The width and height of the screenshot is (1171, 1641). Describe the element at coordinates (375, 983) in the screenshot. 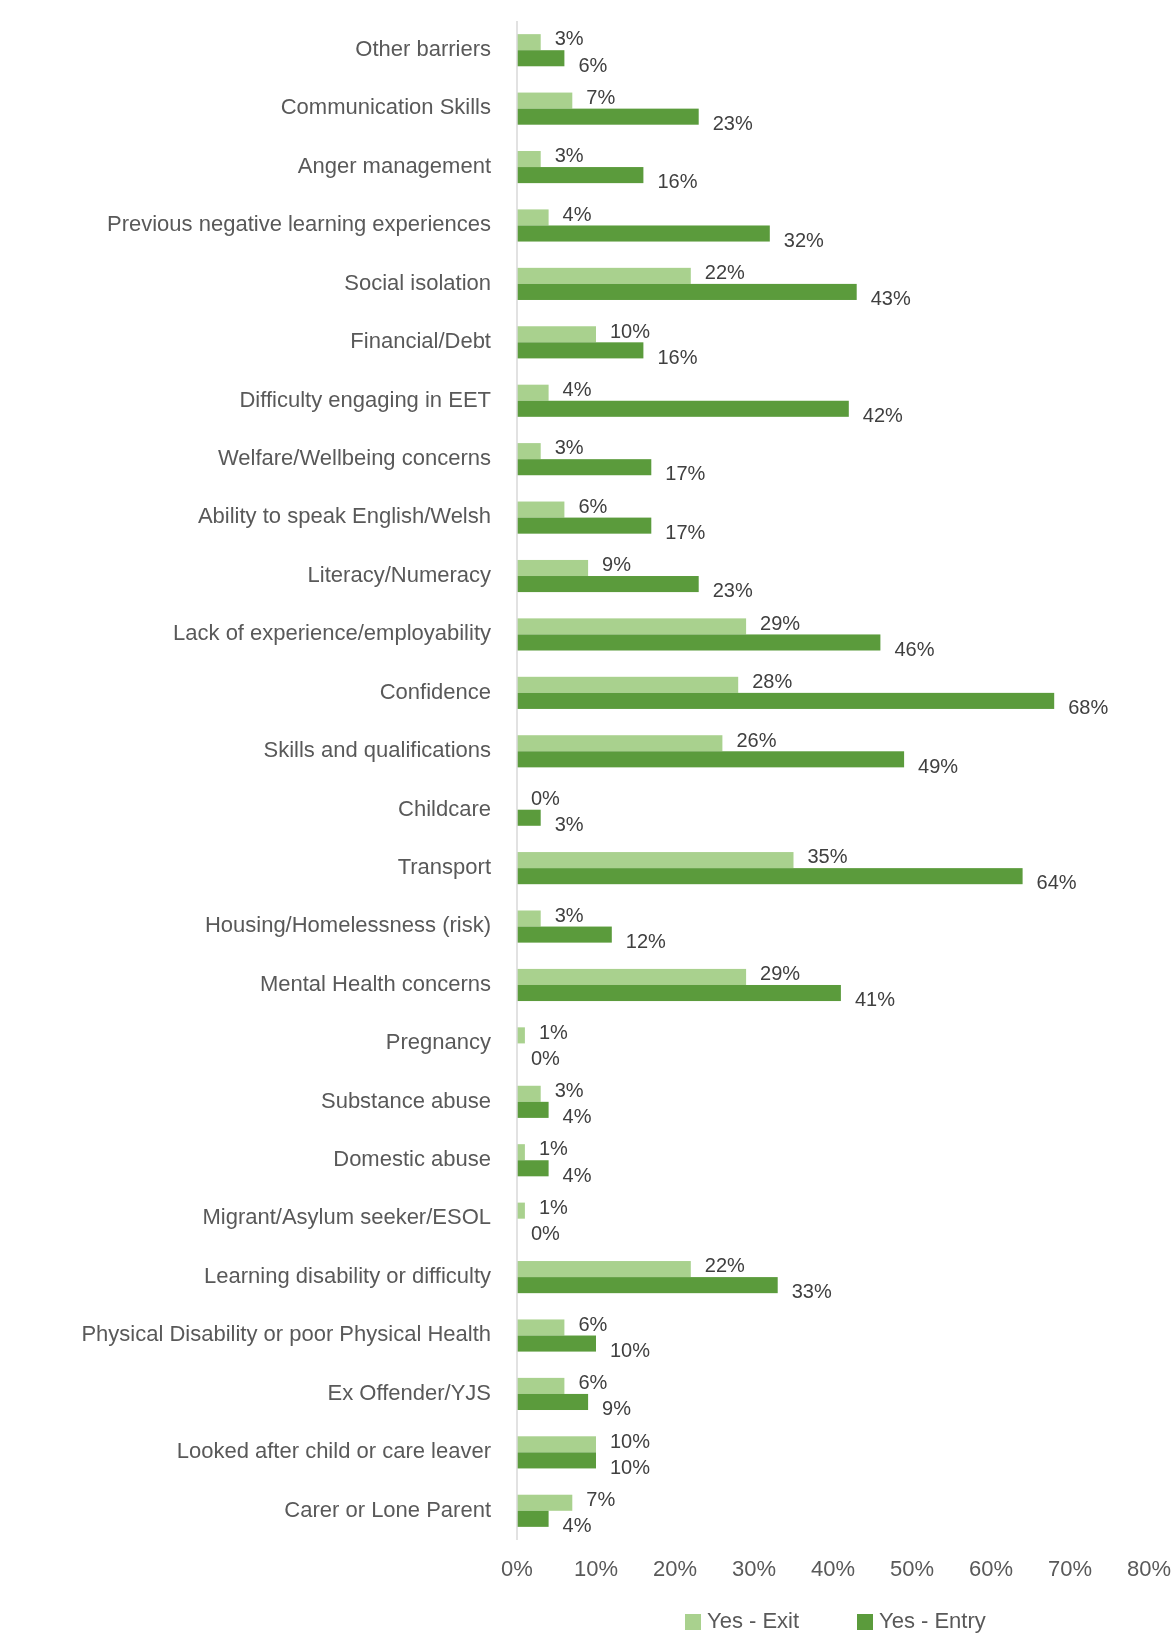

I see `y-tick-label: Mental Health concerns` at that location.